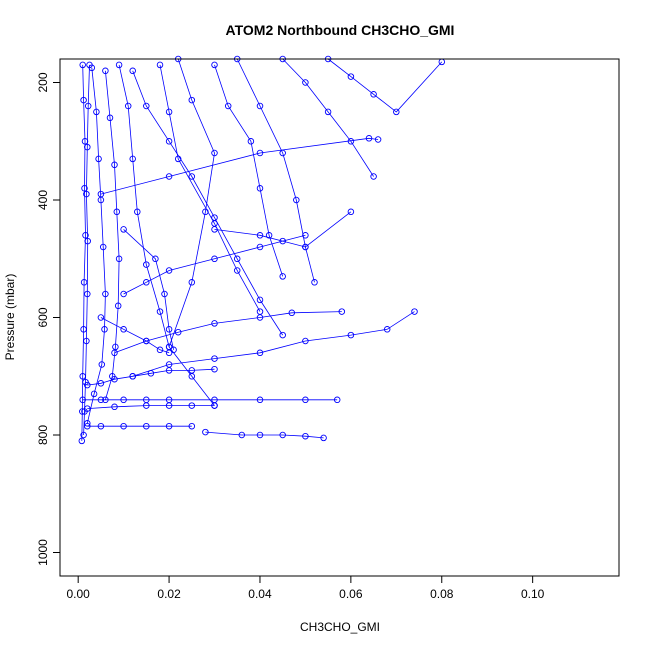 This screenshot has width=650, height=650. Describe the element at coordinates (43, 82) in the screenshot. I see `y-tick-label: 200` at that location.